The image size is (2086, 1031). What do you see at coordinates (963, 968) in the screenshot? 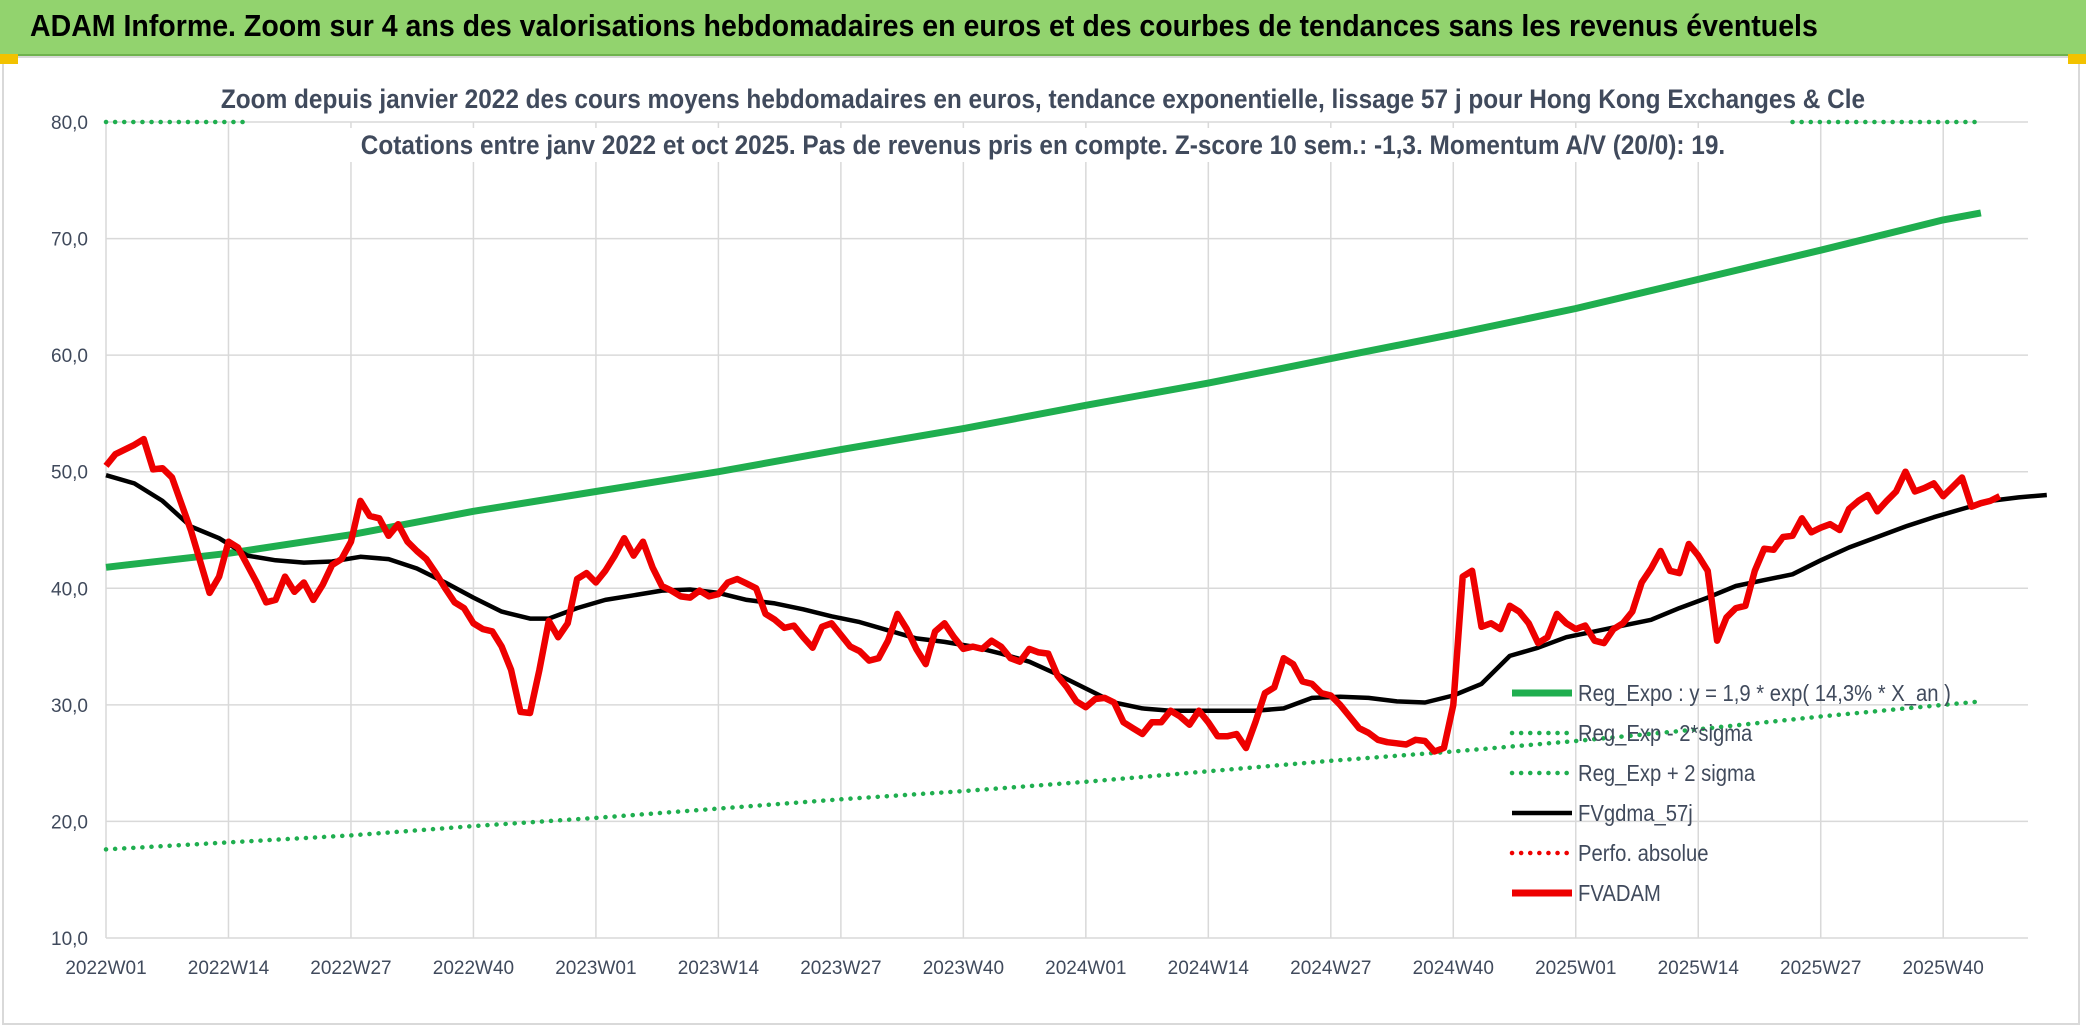
I see `x-tick-label: 2023W40` at bounding box center [963, 968].